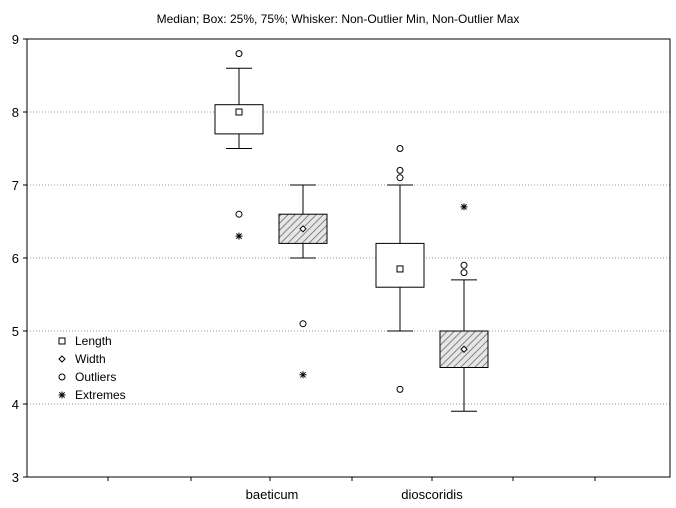 The width and height of the screenshot is (676, 508). What do you see at coordinates (62, 341) in the screenshot?
I see `legend-square-icon` at bounding box center [62, 341].